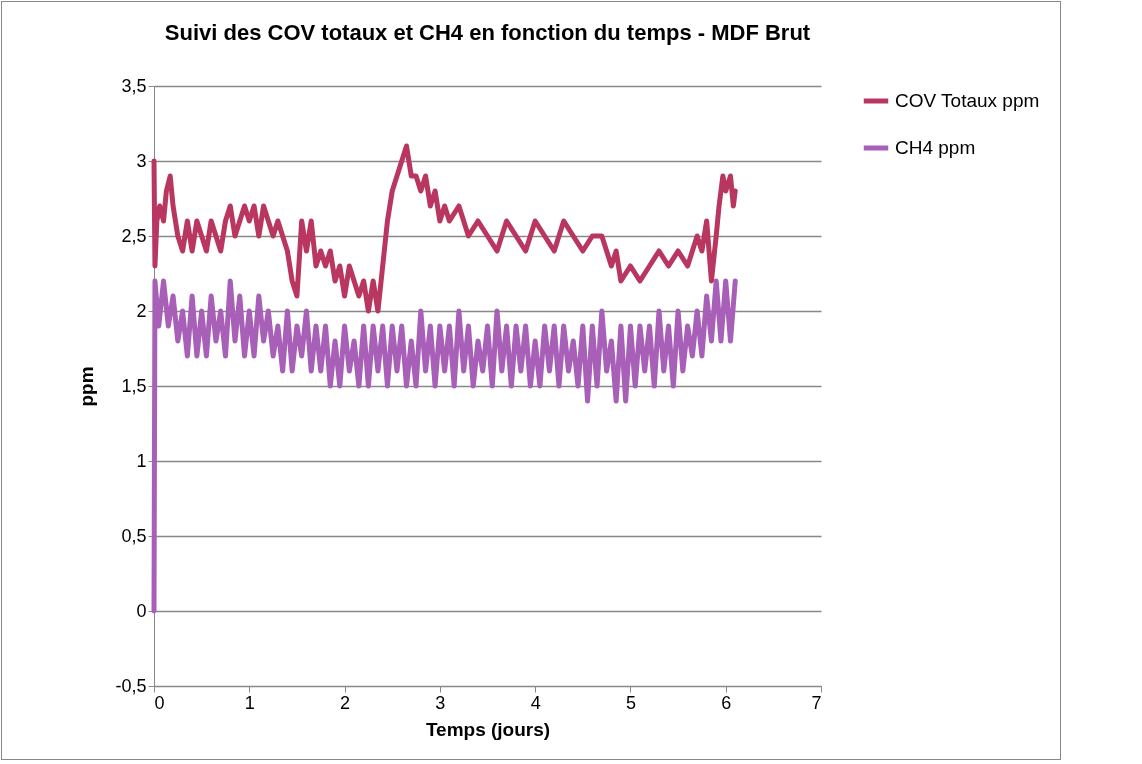  What do you see at coordinates (487, 32) in the screenshot?
I see `chart-title: Suivi des COV totaux et CH4 en fonction du temps - MDF Brut` at bounding box center [487, 32].